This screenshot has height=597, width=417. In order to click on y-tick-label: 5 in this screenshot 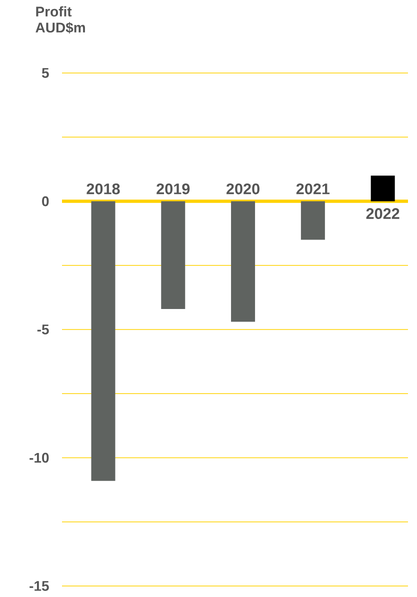, I will do `click(45, 73)`.